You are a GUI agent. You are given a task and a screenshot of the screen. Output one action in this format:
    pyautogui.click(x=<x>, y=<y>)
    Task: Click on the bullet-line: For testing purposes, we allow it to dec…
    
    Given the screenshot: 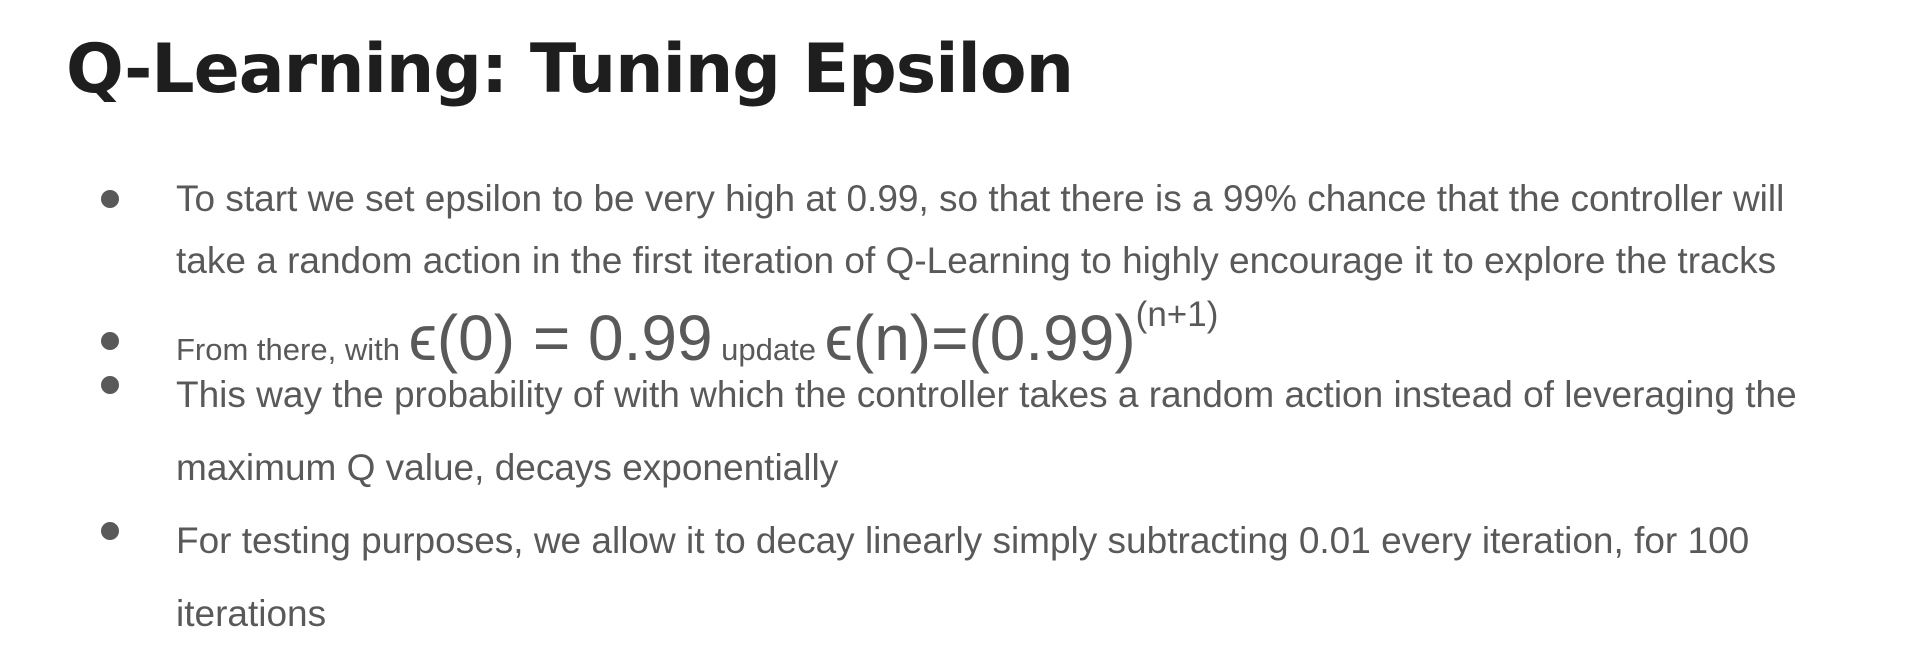 What is the action you would take?
    pyautogui.click(x=963, y=540)
    